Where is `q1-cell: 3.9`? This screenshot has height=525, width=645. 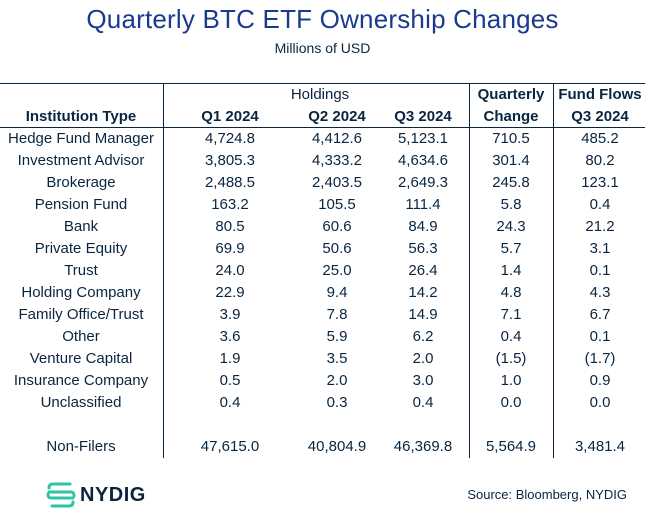
q1-cell: 3.9 is located at coordinates (230, 314).